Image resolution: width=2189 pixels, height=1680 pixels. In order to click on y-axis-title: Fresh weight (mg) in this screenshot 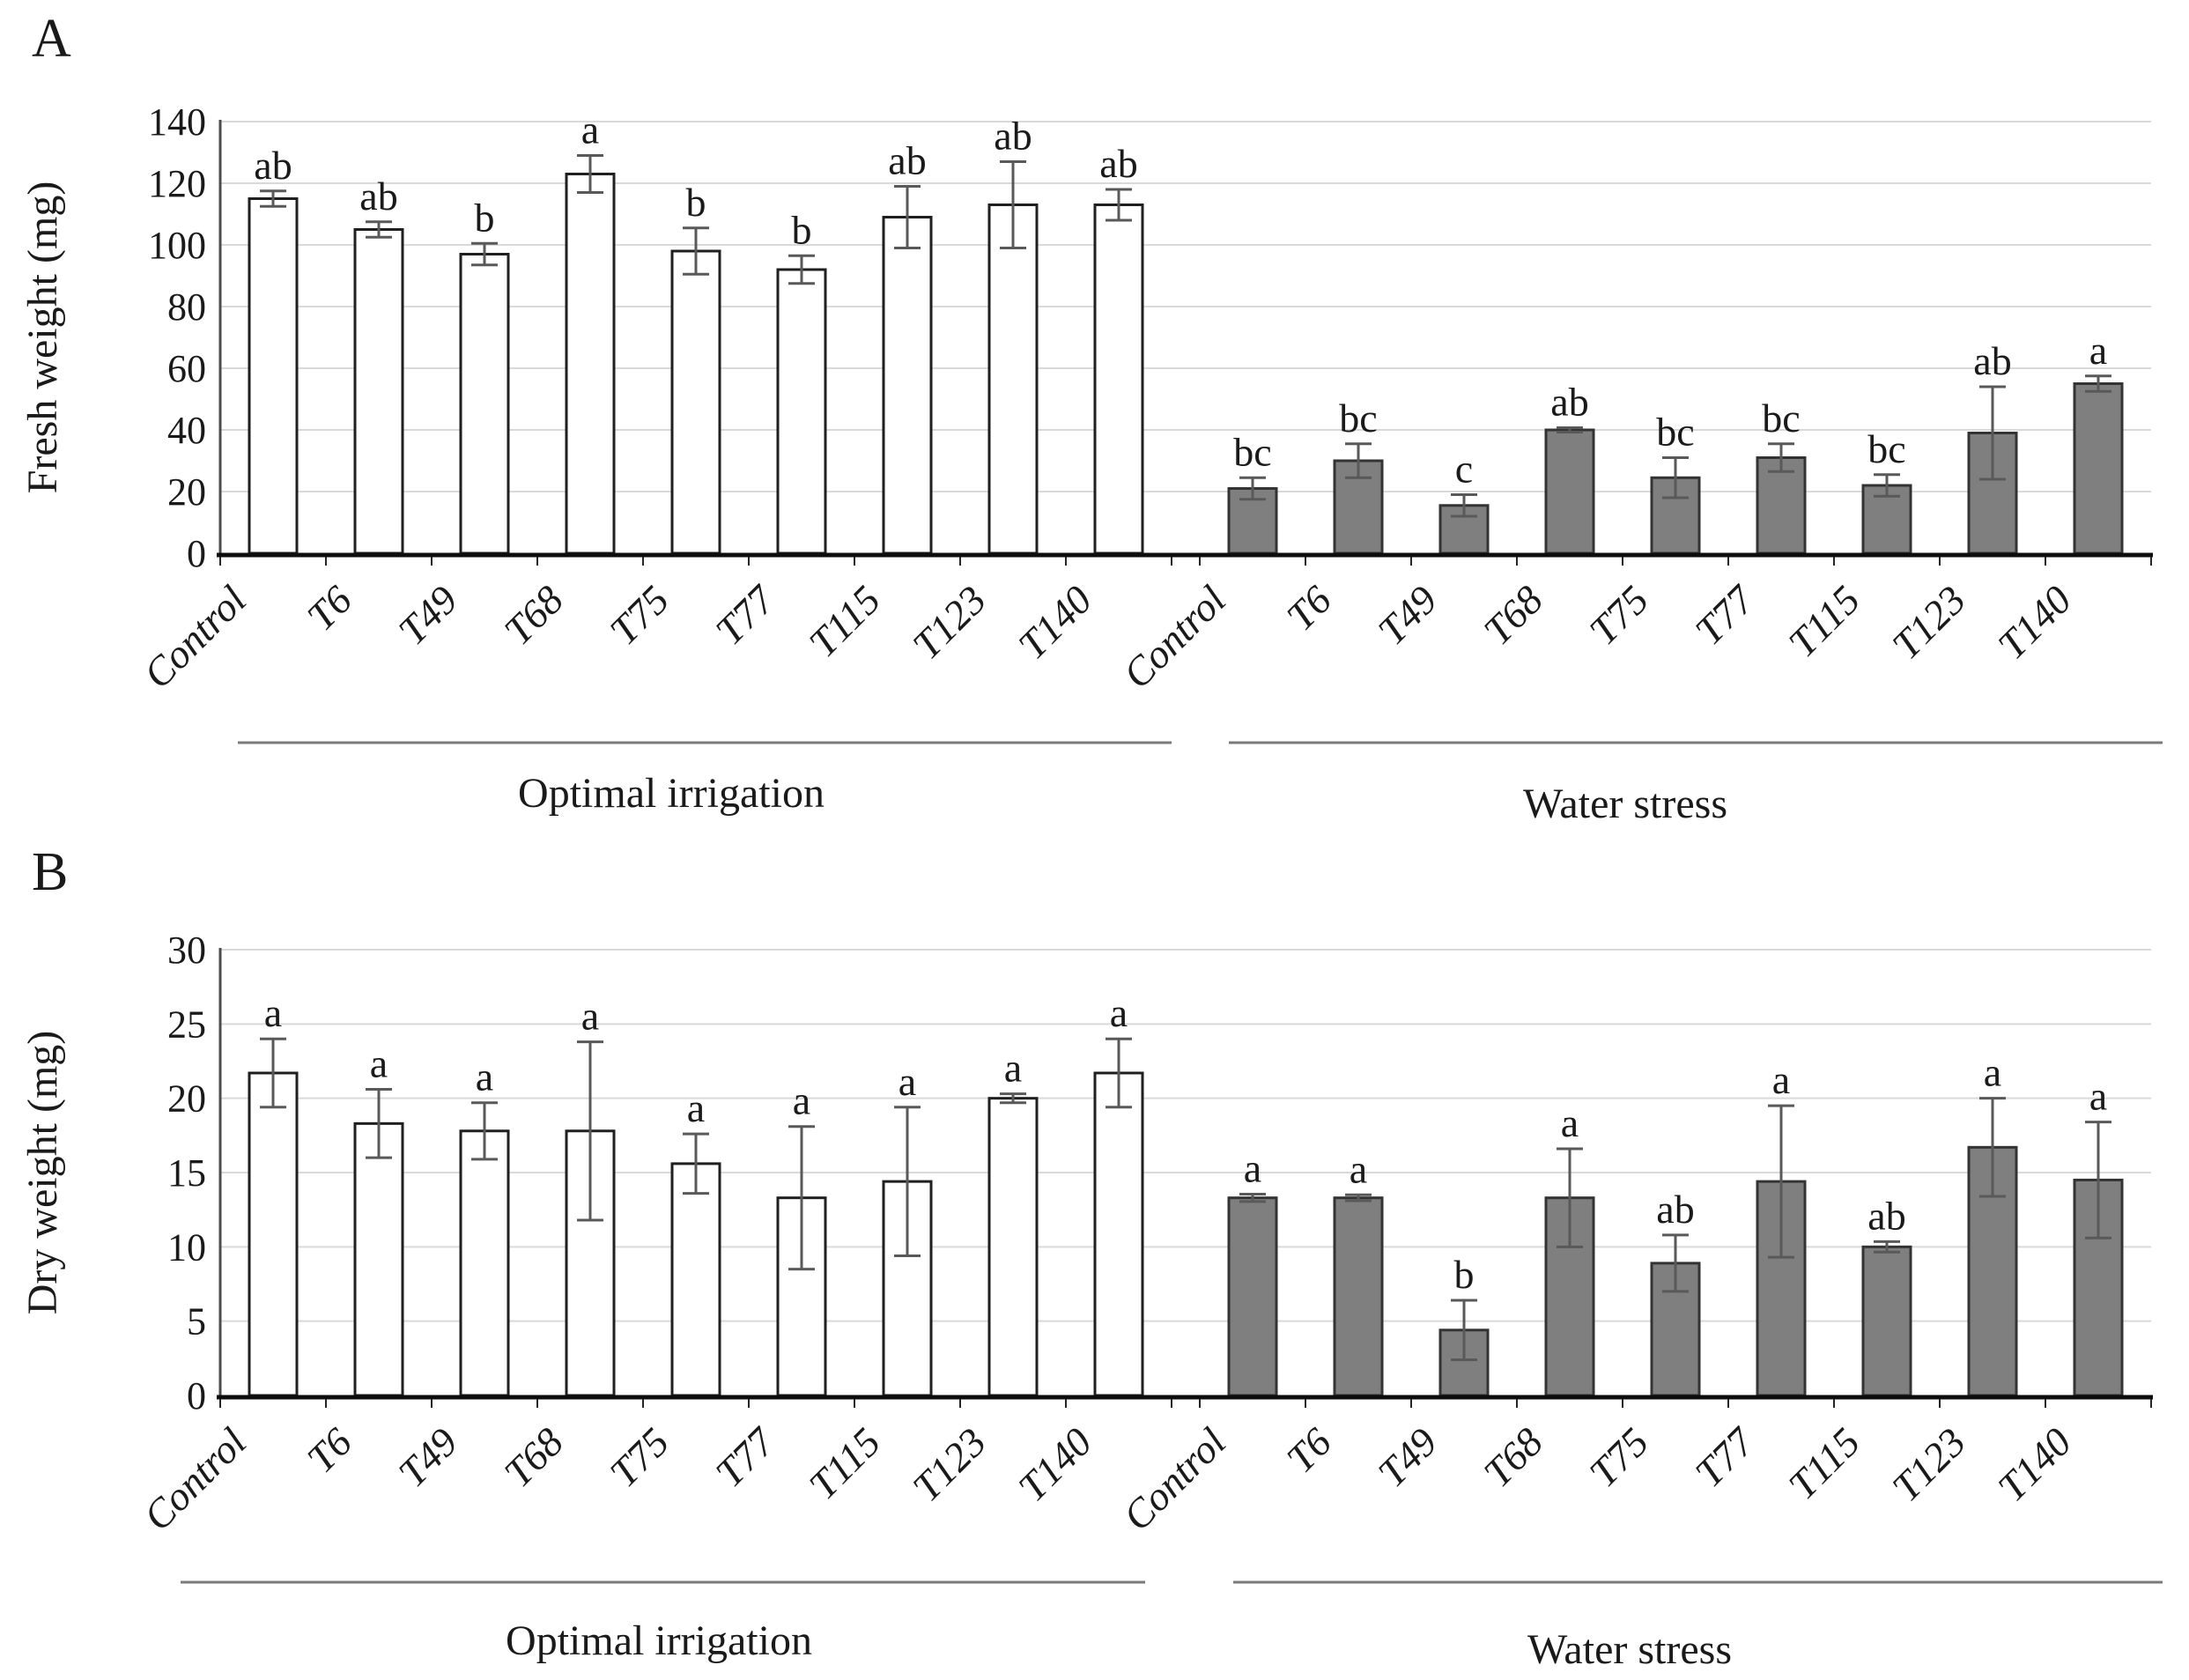, I will do `click(42, 337)`.